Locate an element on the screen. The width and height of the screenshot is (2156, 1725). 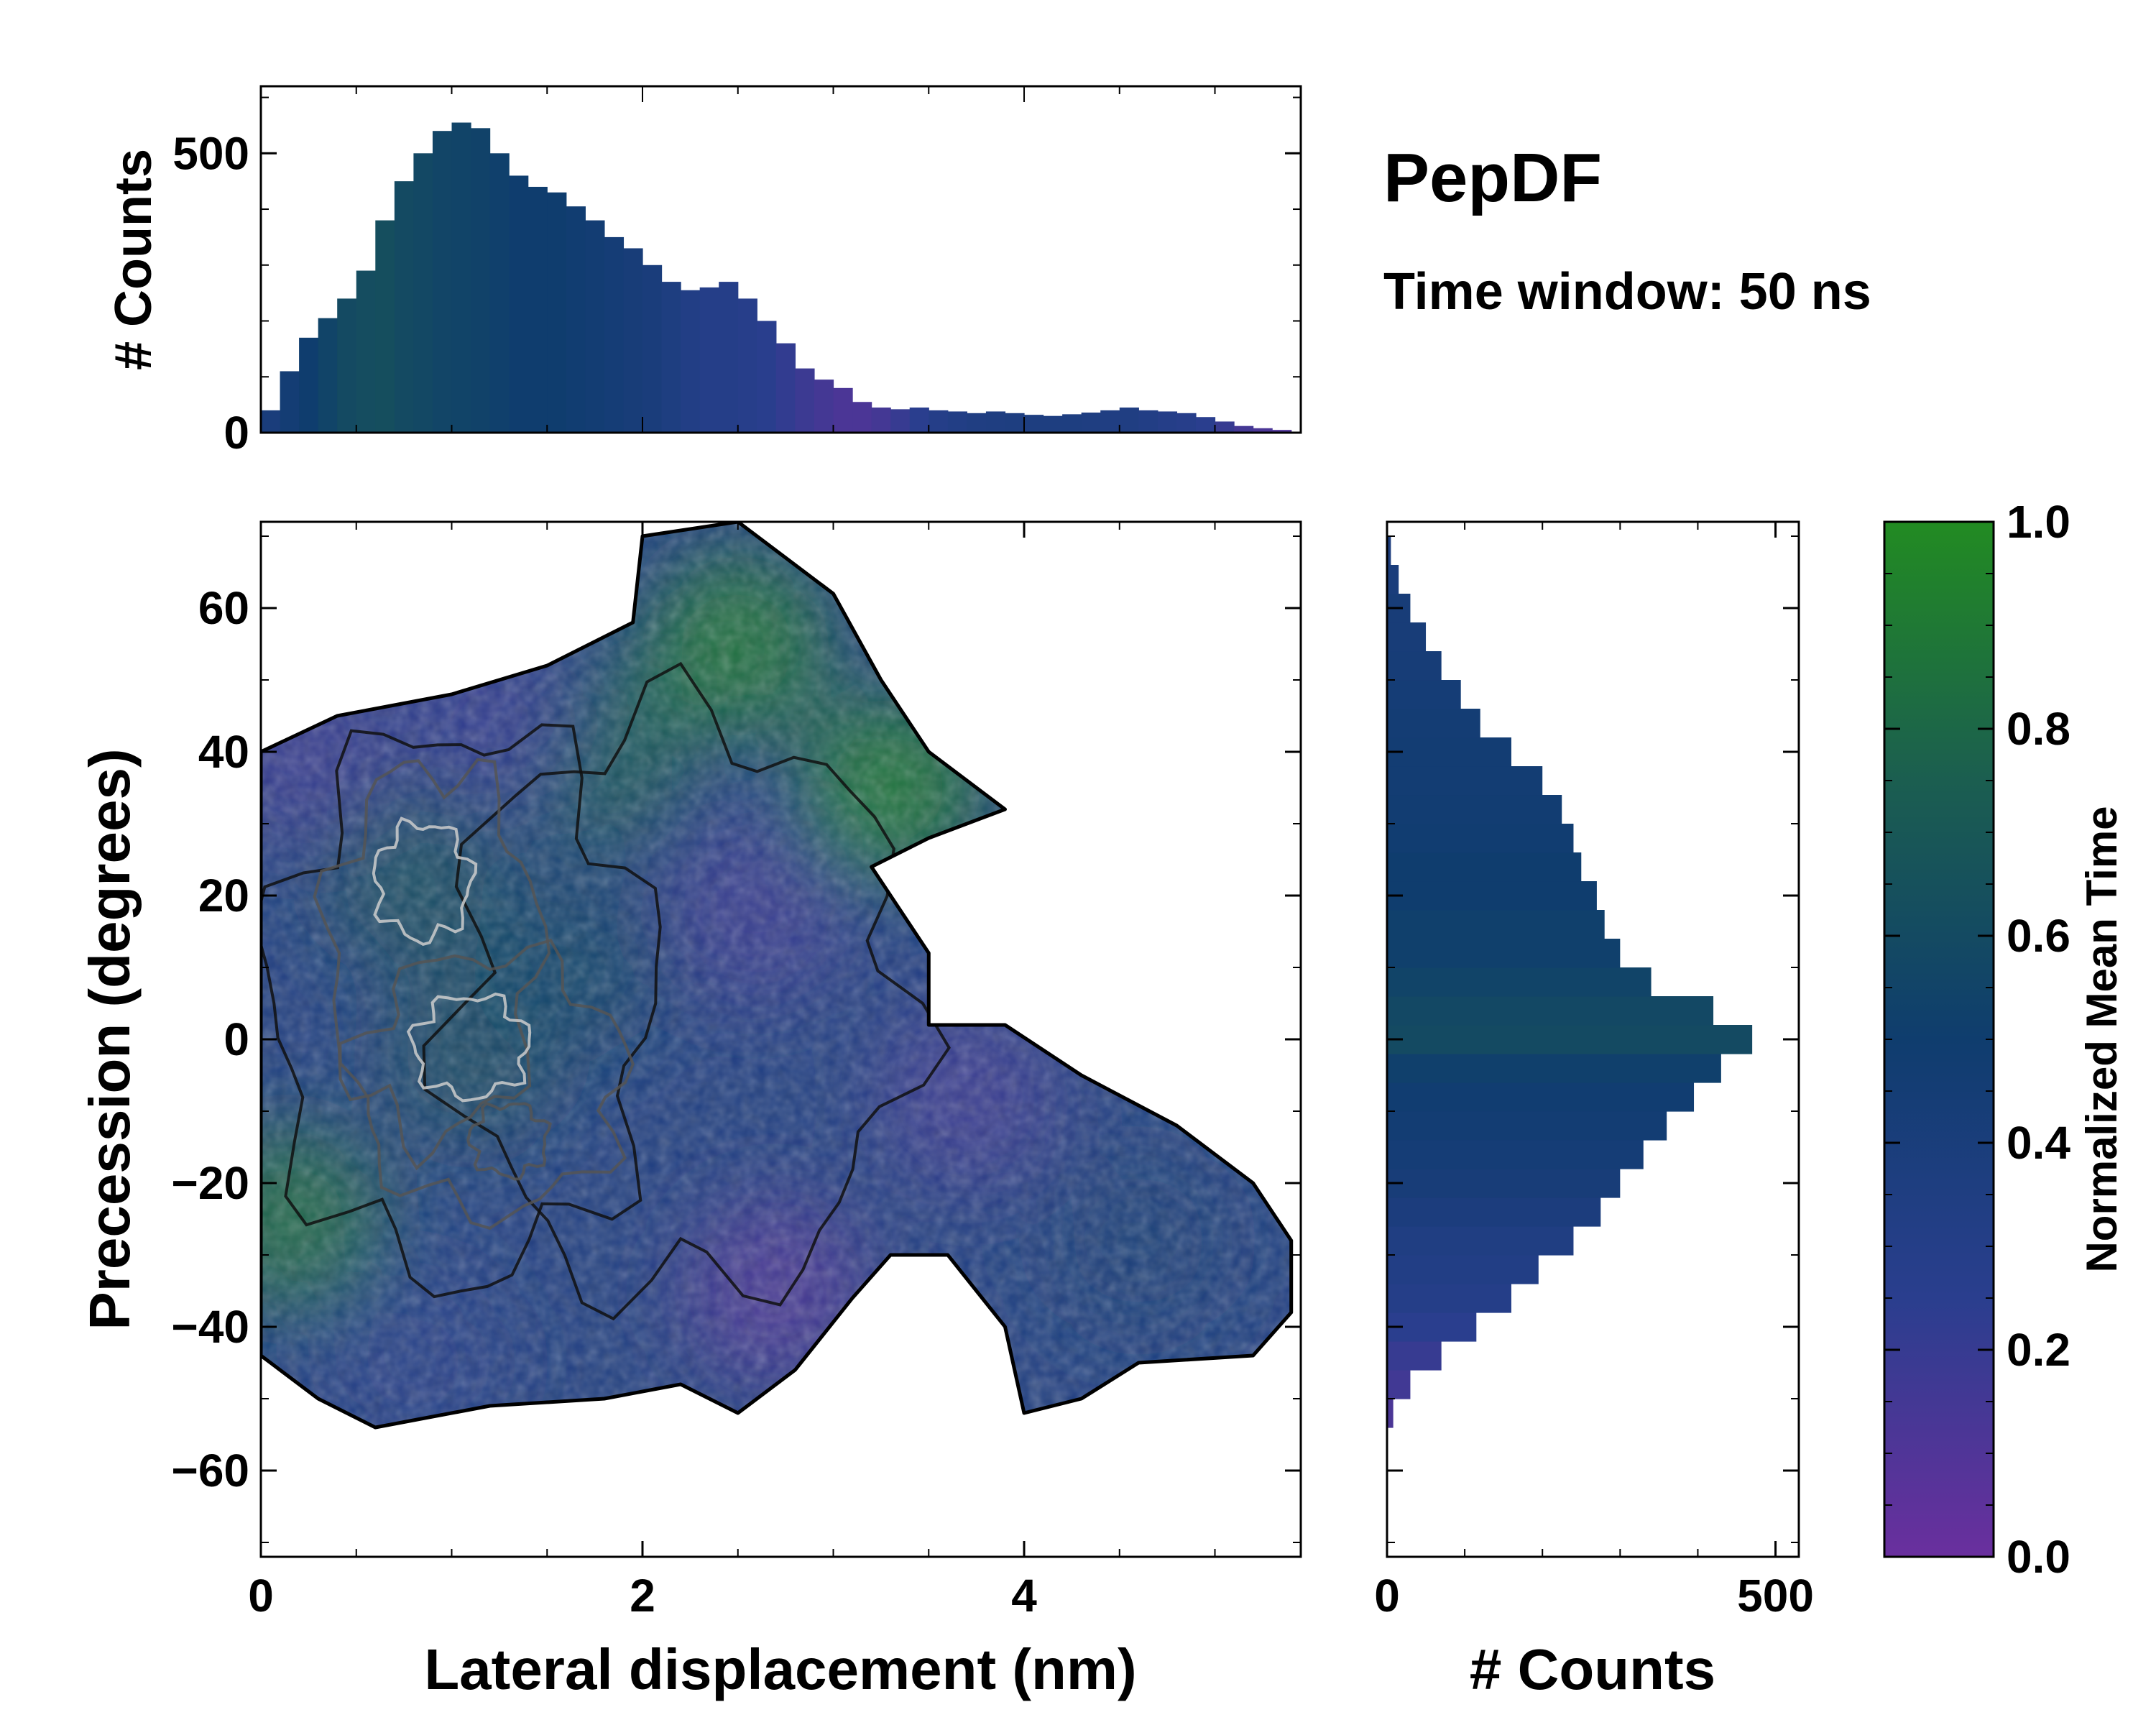
colorbar-tick-label: 0.0 is located at coordinates (2038, 1557).